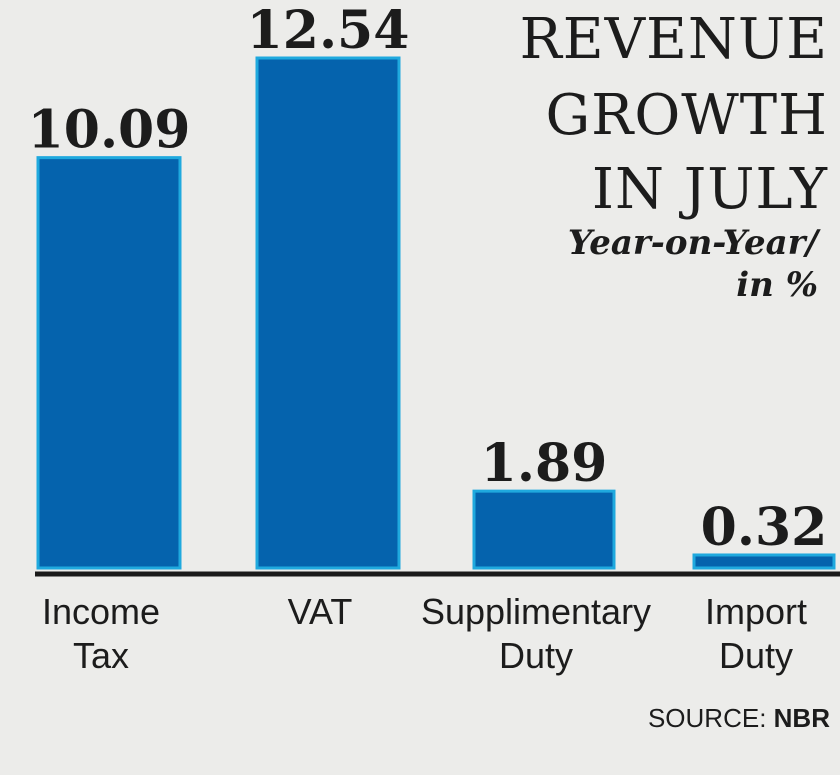 The width and height of the screenshot is (840, 775). I want to click on category-label: Supplimentary, so click(536, 611).